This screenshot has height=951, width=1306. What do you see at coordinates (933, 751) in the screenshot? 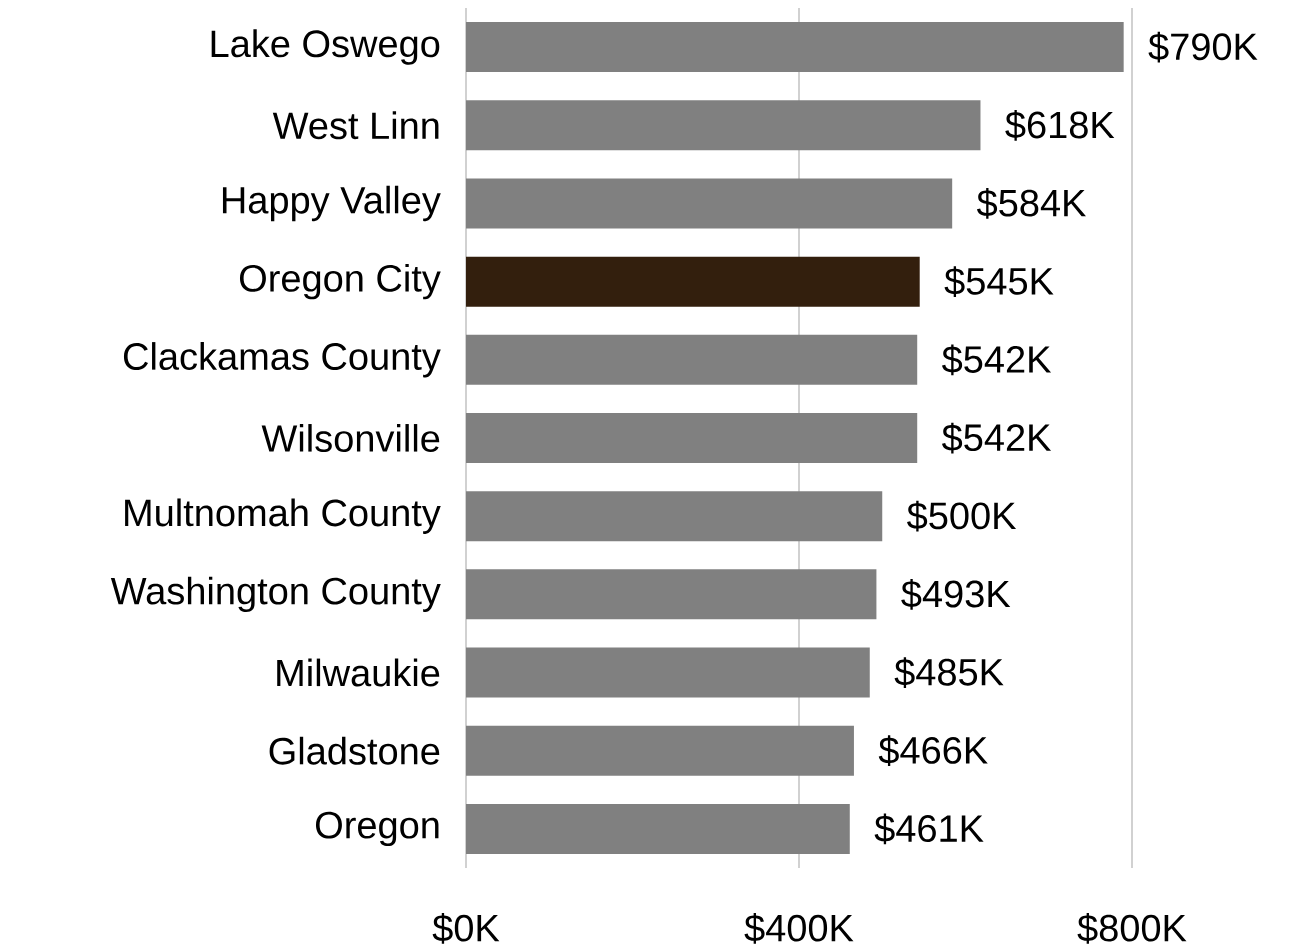
I see `data-label: $466K` at bounding box center [933, 751].